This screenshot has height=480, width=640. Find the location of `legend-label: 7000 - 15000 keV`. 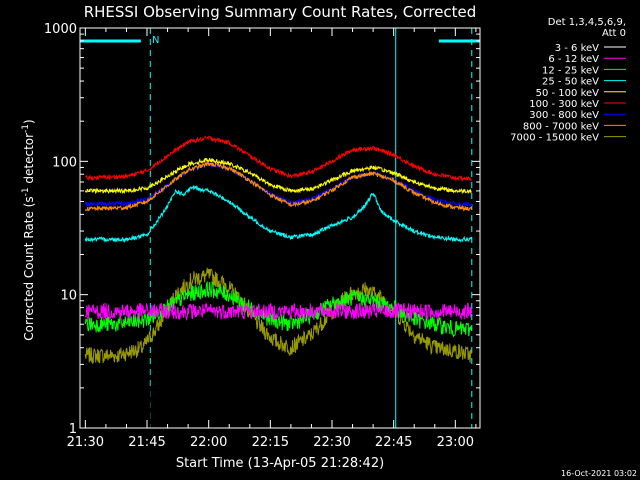

legend-label: 7000 - 15000 keV is located at coordinates (554, 138).